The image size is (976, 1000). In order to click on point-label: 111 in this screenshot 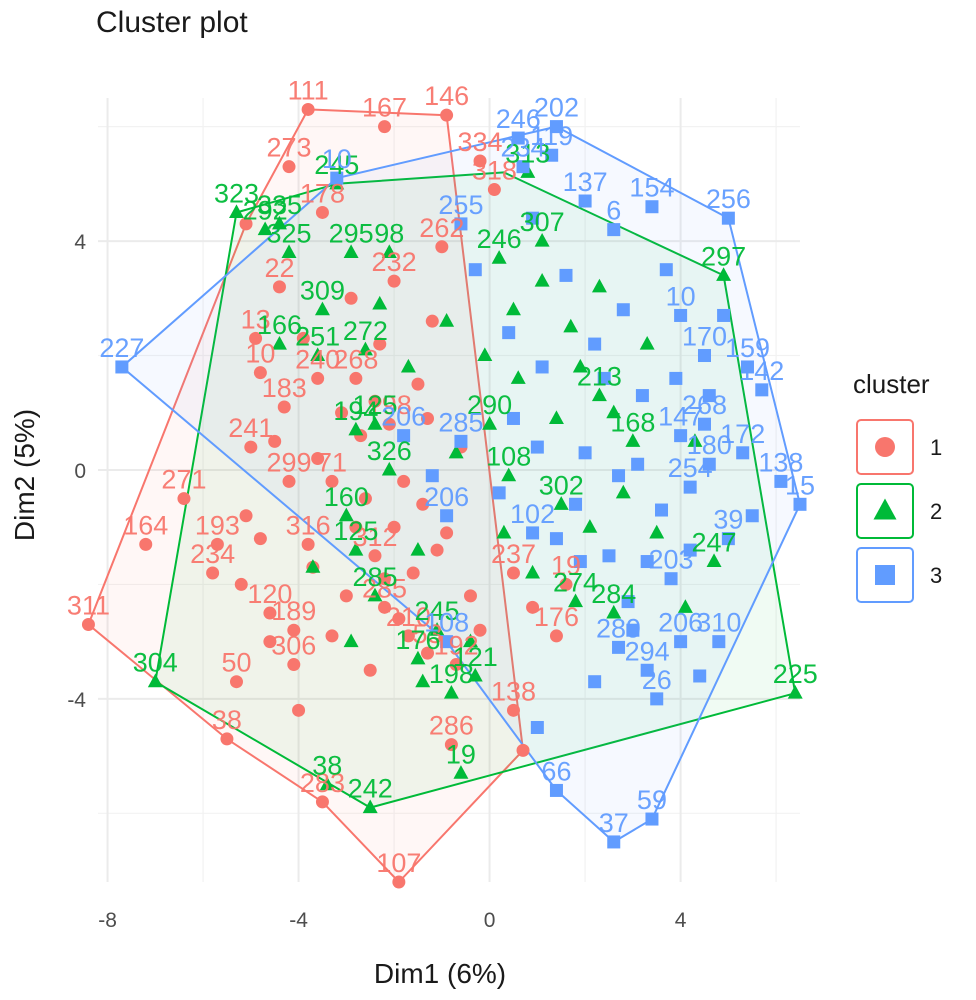, I will do `click(308, 90)`.